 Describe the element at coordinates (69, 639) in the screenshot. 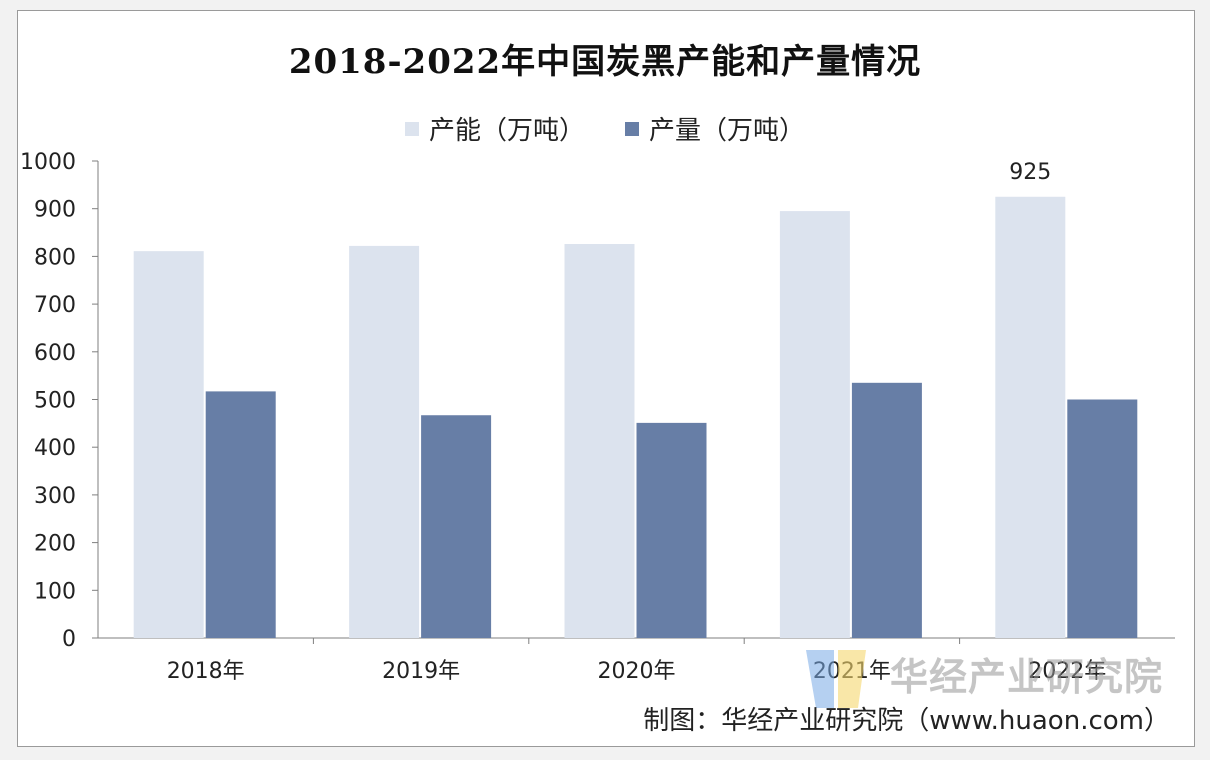

I see `y-tick-label: 0` at that location.